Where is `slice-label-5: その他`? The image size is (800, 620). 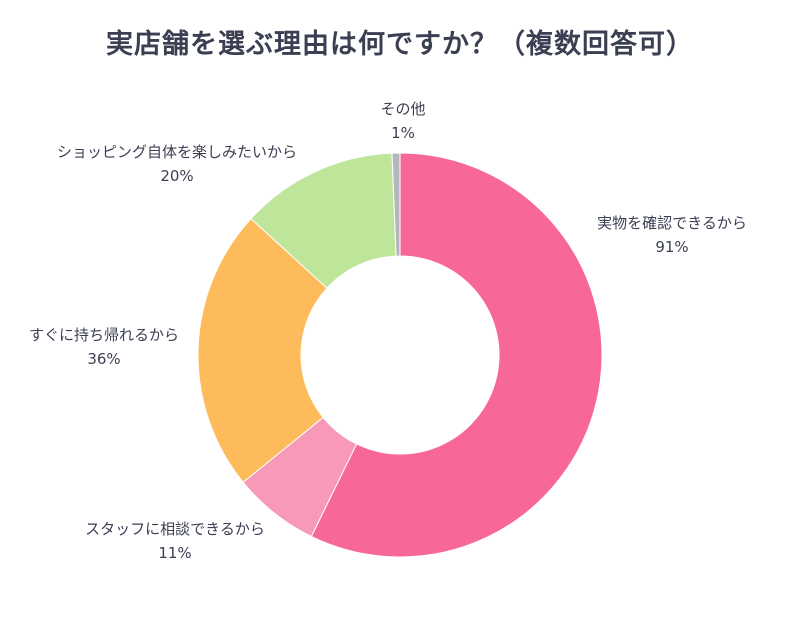 slice-label-5: その他 is located at coordinates (402, 109).